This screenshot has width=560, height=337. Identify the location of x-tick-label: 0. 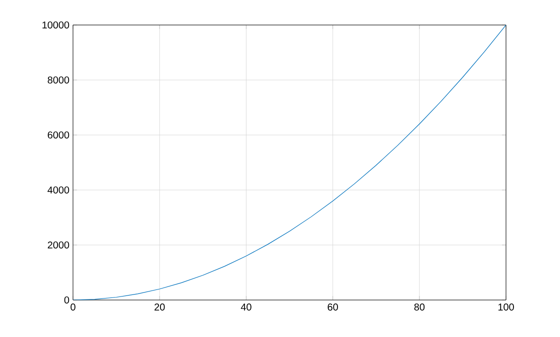
(73, 307).